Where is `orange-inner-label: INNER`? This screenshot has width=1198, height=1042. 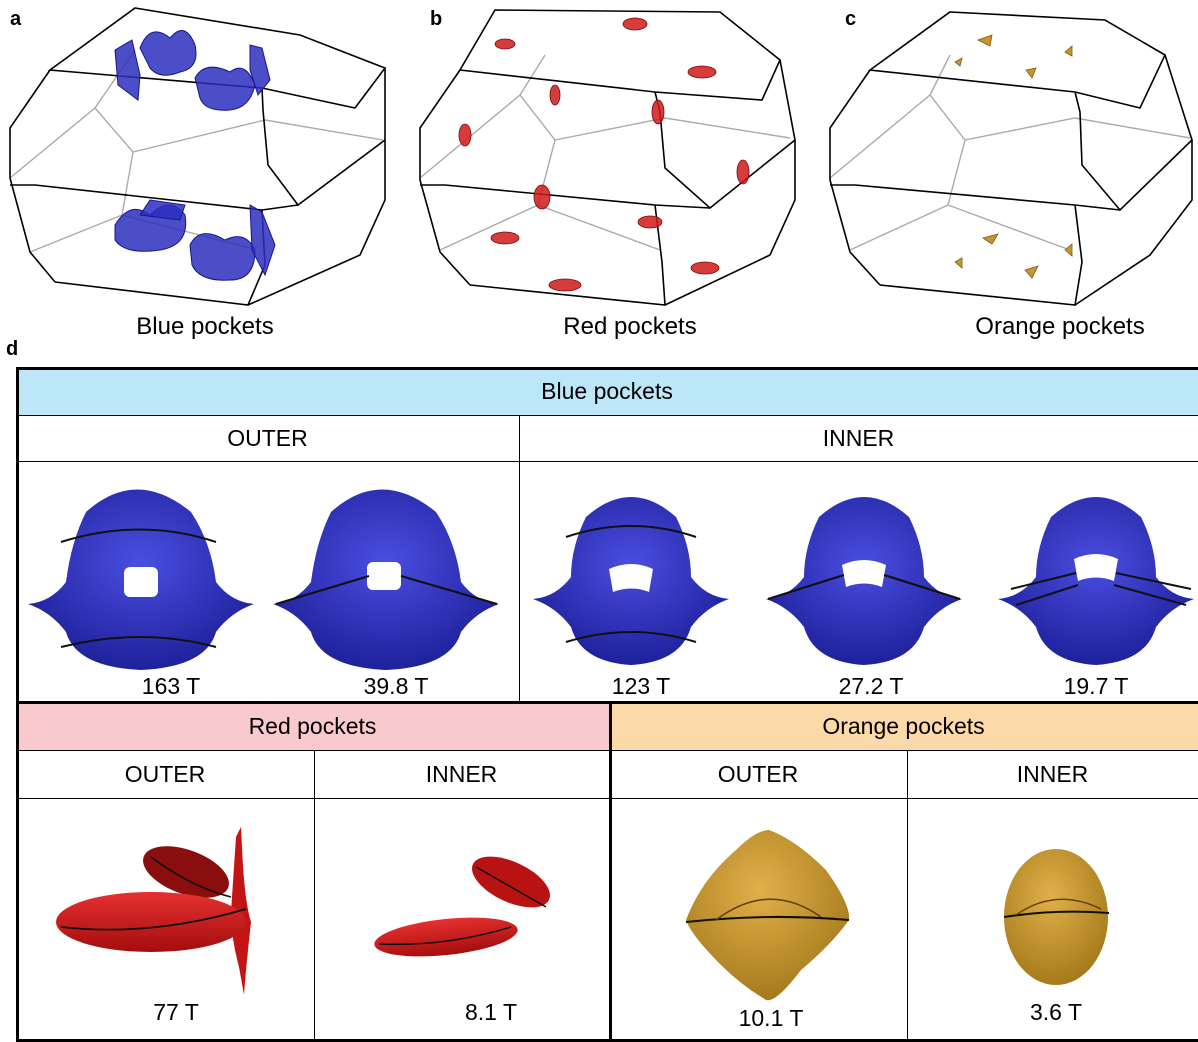
orange-inner-label: INNER is located at coordinates (1052, 773).